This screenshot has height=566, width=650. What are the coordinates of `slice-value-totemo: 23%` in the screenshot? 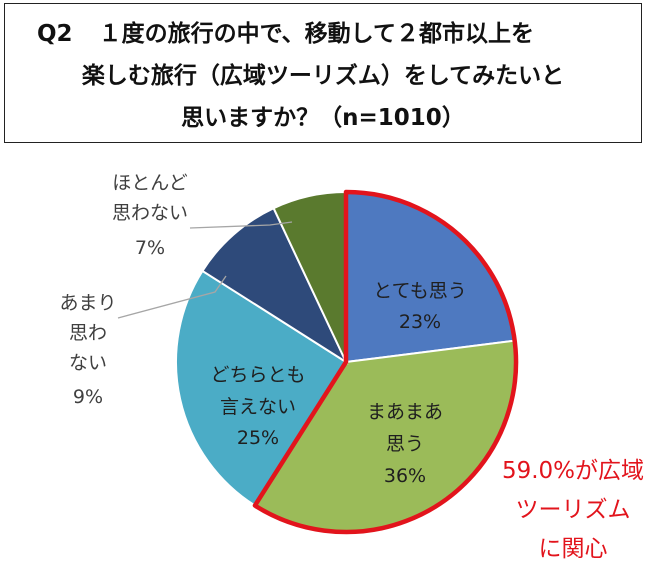 It's located at (420, 322).